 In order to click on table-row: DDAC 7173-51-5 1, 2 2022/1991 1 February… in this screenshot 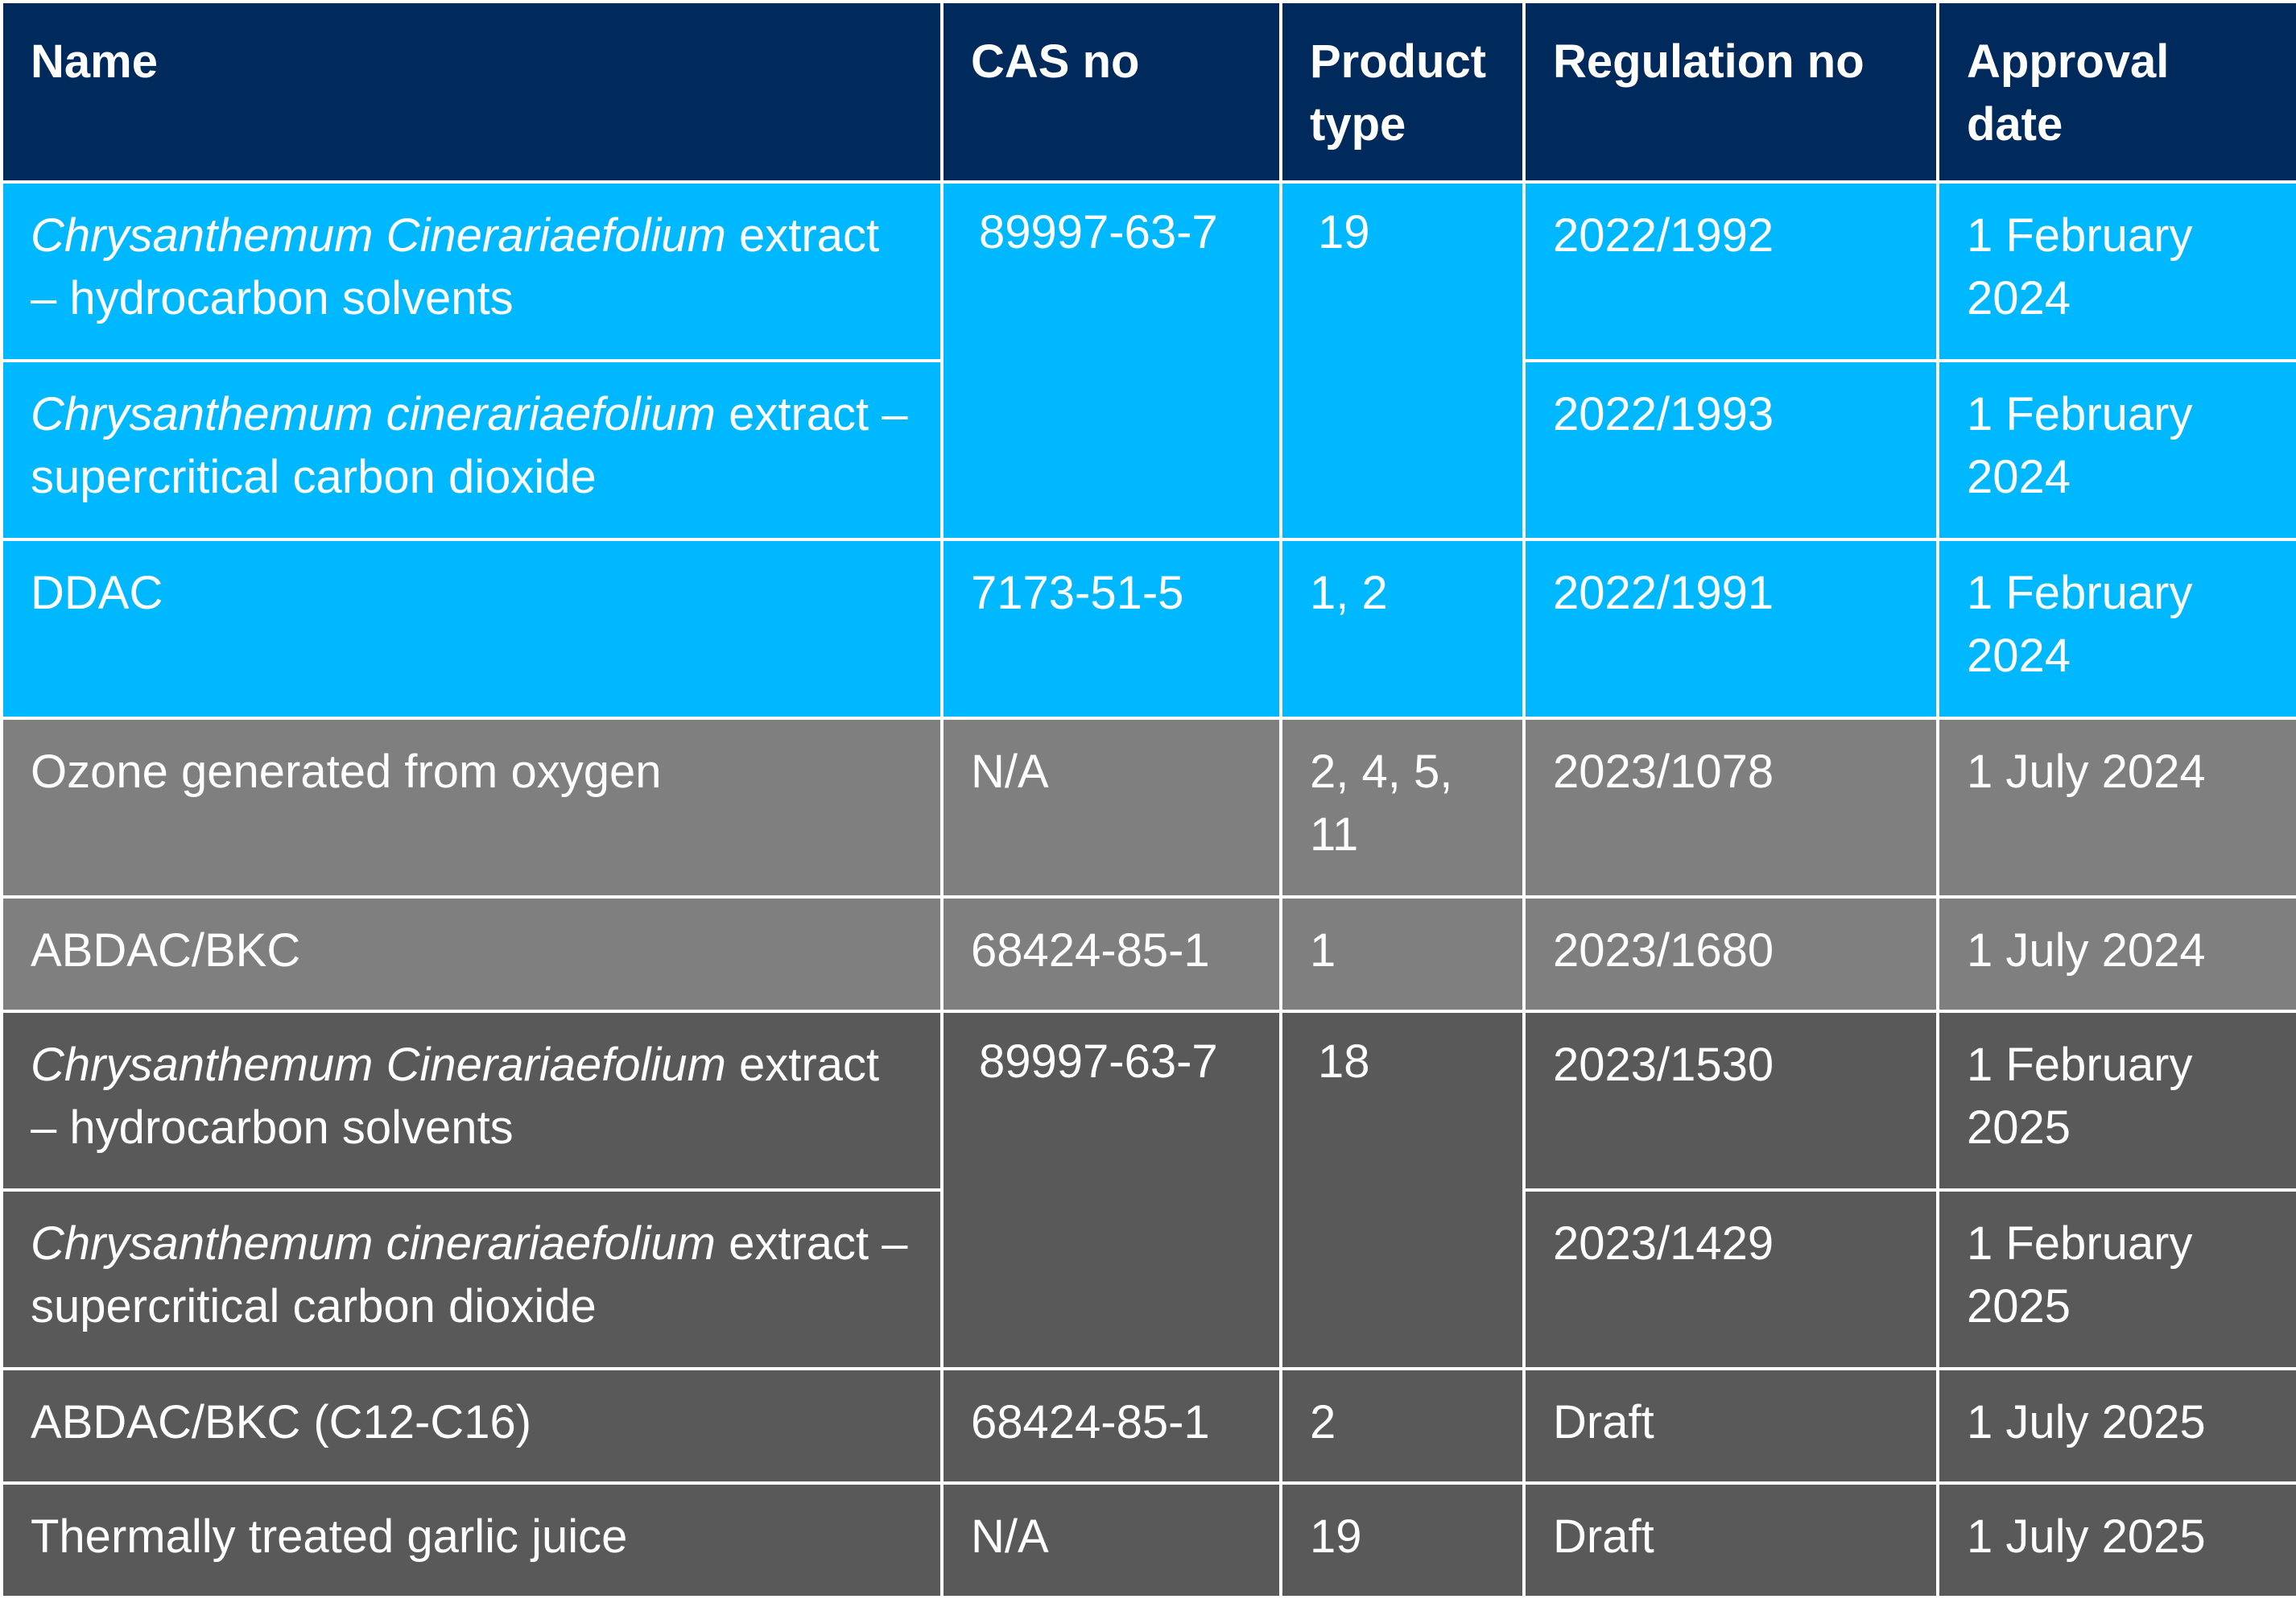, I will do `click(1148, 629)`.